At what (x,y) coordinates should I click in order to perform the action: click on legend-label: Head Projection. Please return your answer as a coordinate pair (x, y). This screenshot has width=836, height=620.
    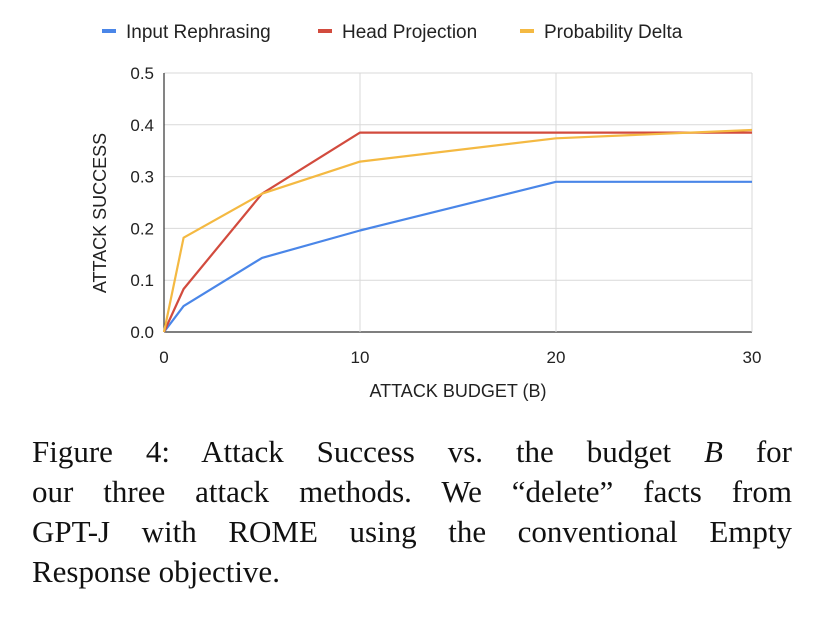
    Looking at the image, I should click on (409, 32).